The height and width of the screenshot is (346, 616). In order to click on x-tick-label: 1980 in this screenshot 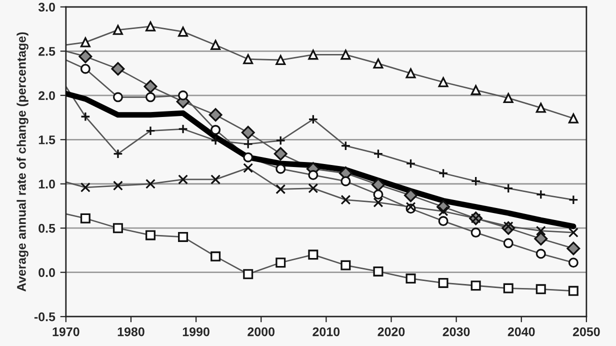, I will do `click(131, 331)`.